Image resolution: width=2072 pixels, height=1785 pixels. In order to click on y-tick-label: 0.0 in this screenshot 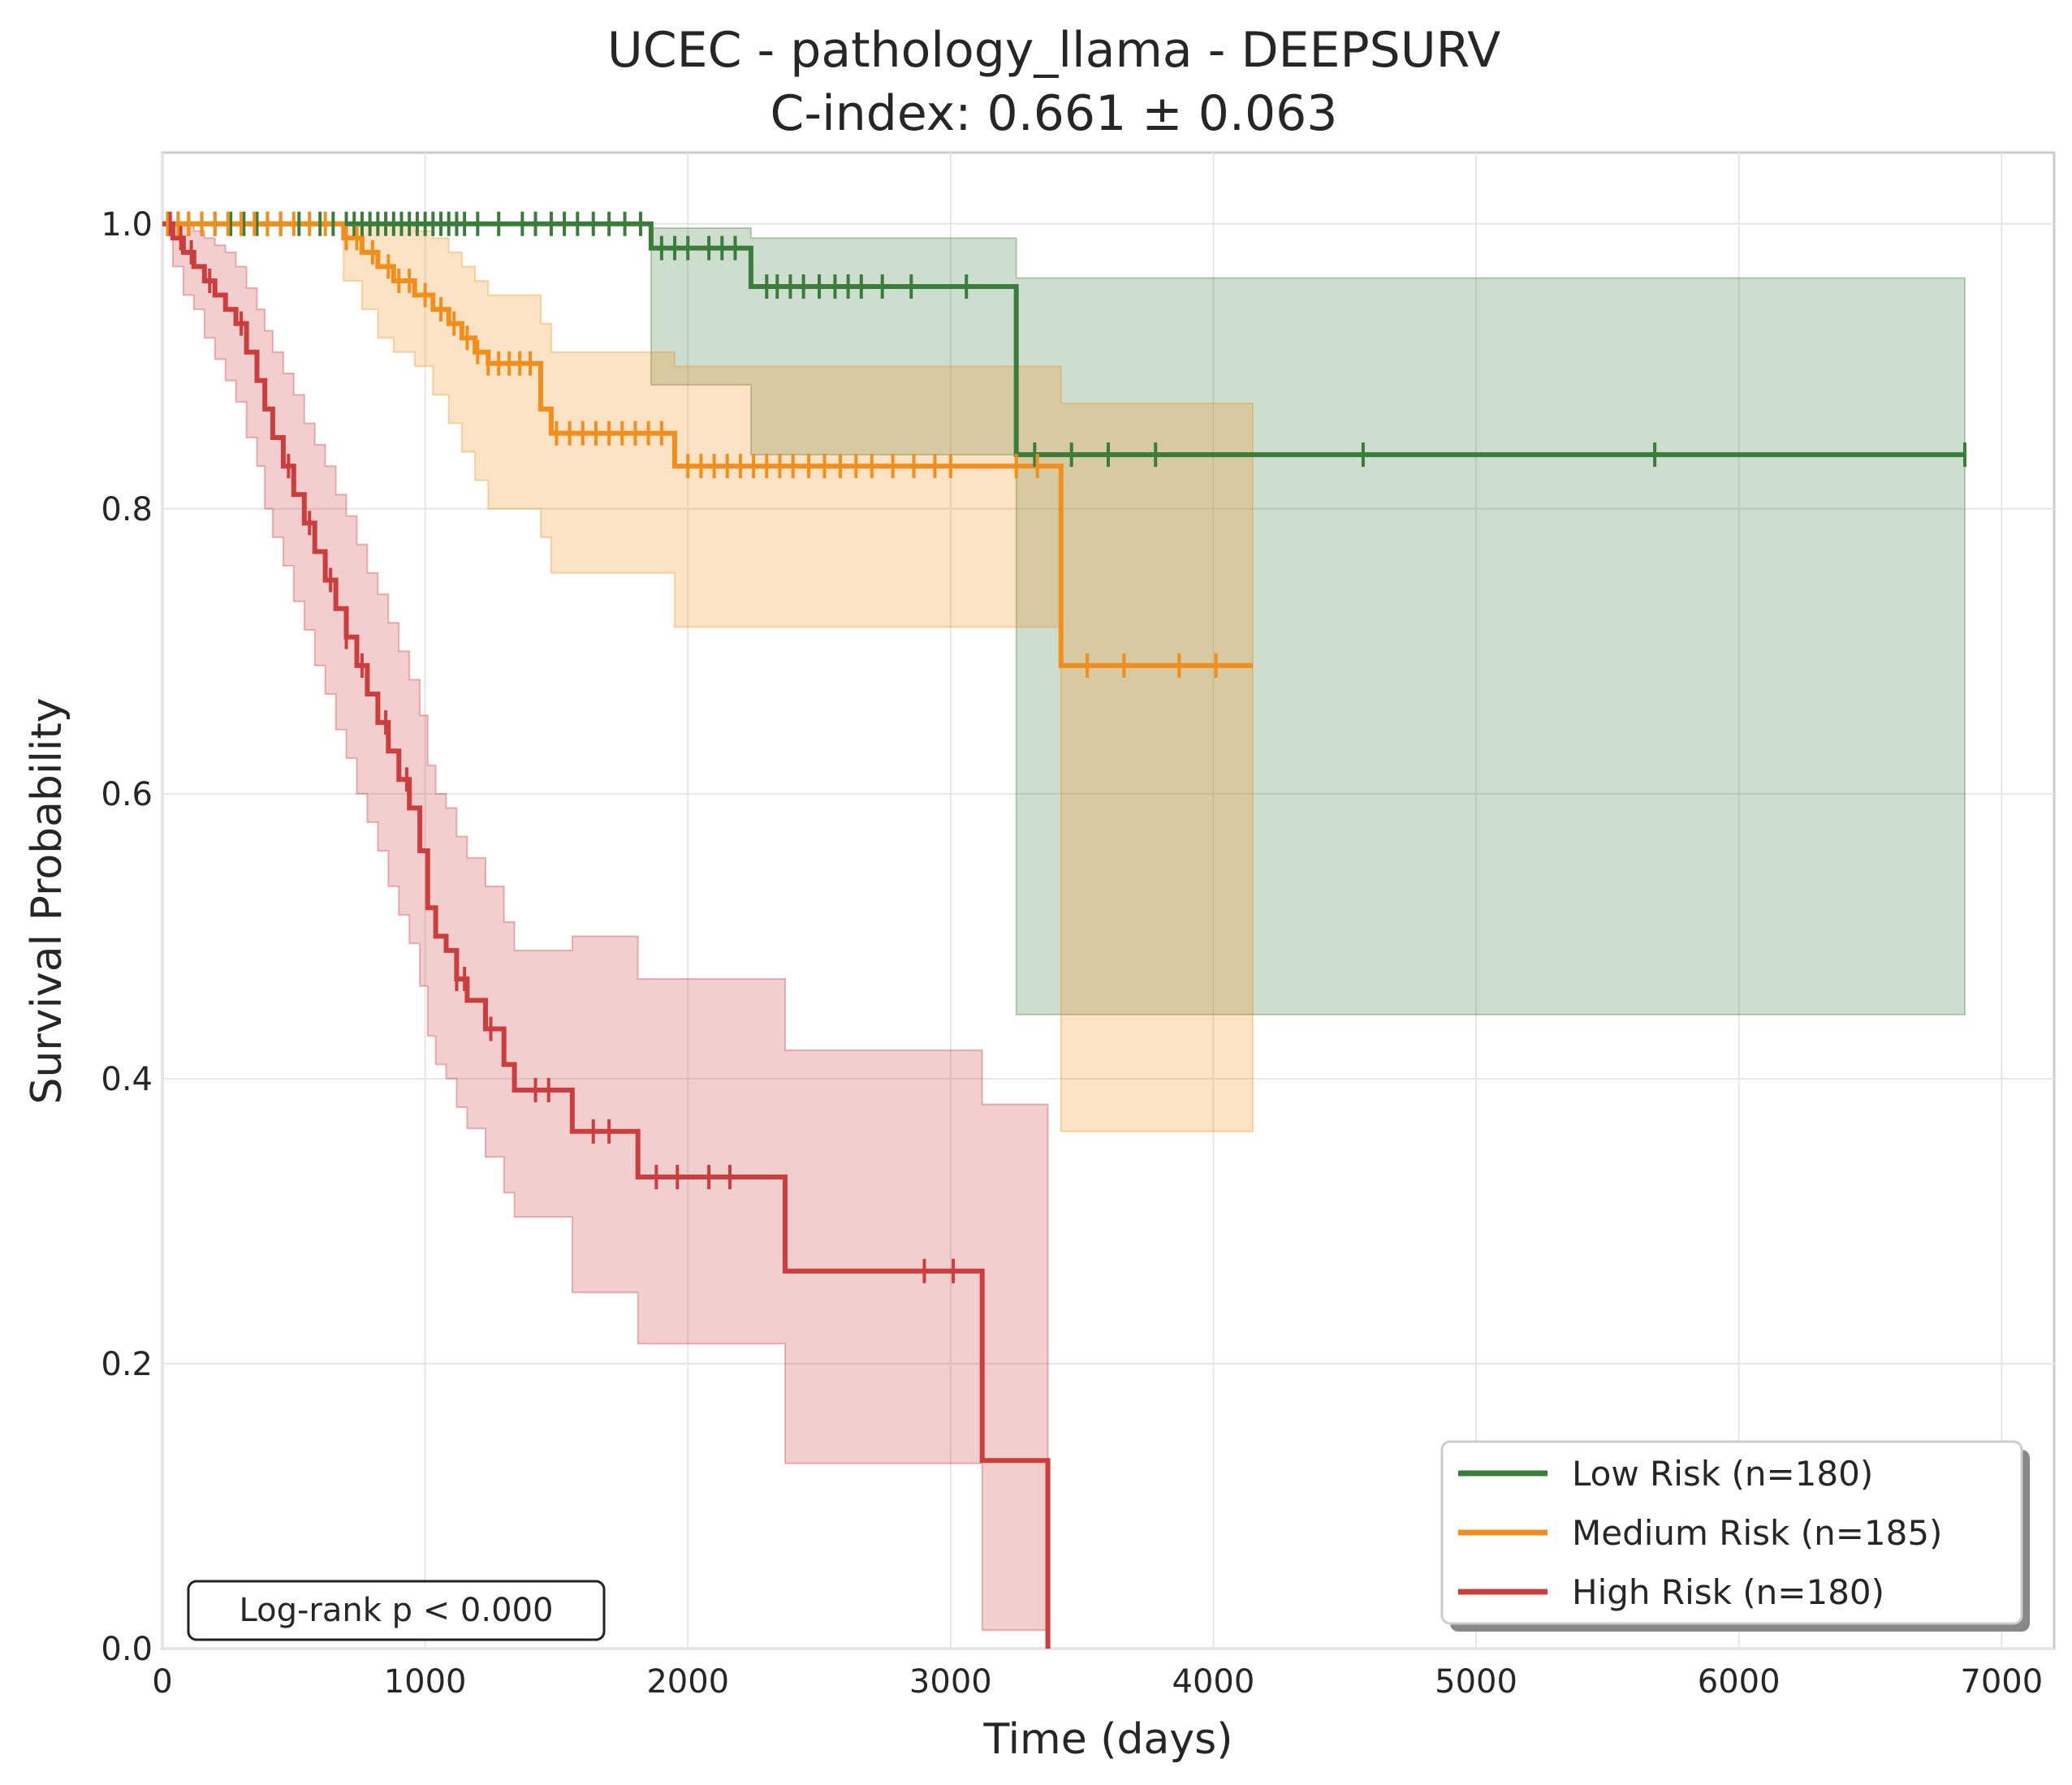, I will do `click(127, 1650)`.